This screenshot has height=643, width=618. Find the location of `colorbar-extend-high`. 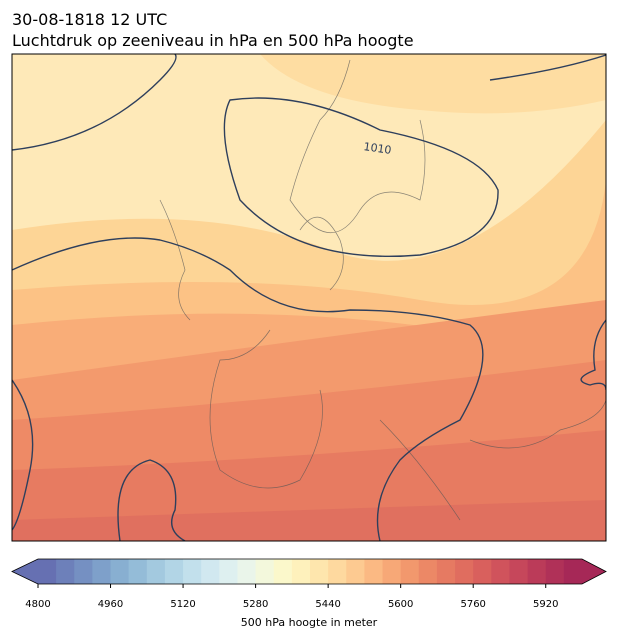

colorbar-extend-high is located at coordinates (594, 571).